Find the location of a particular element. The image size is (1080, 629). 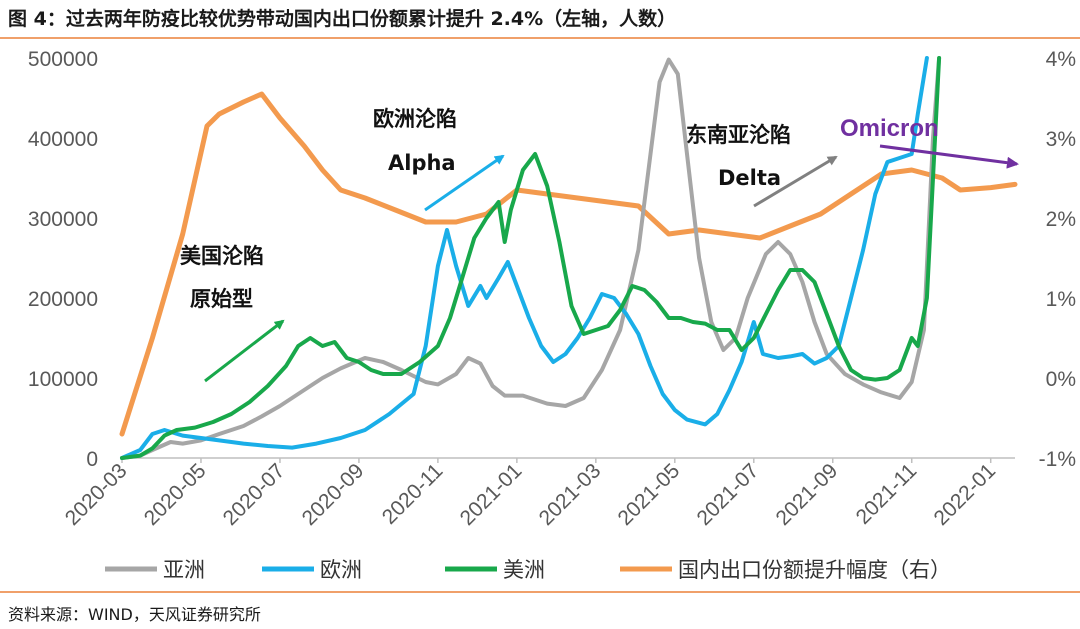

y-left-tick-label: 300000 is located at coordinates (63, 219).